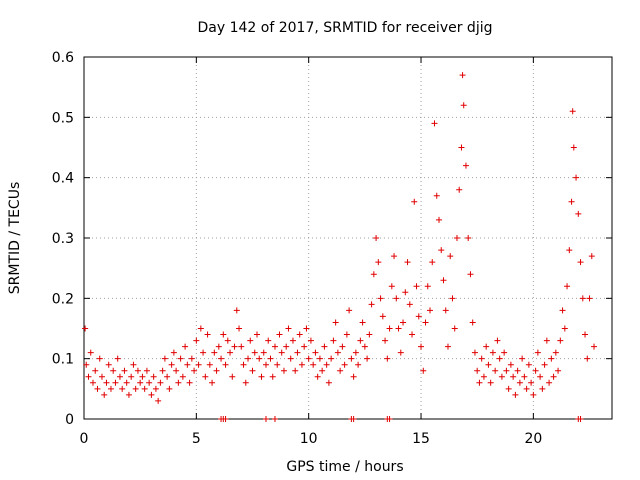 This screenshot has height=480, width=640. I want to click on x-tick-label: 0, so click(84, 439).